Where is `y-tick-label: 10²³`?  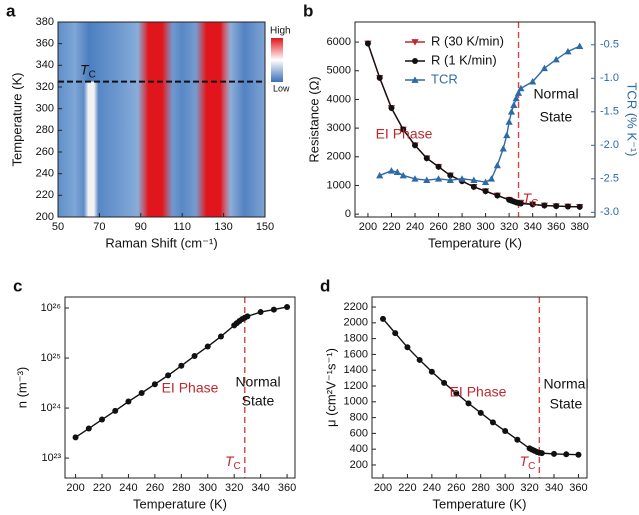 y-tick-label: 10²³ is located at coordinates (51, 458).